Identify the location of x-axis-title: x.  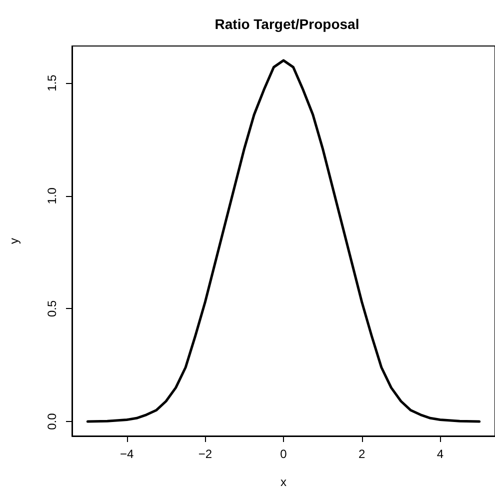
(283, 482).